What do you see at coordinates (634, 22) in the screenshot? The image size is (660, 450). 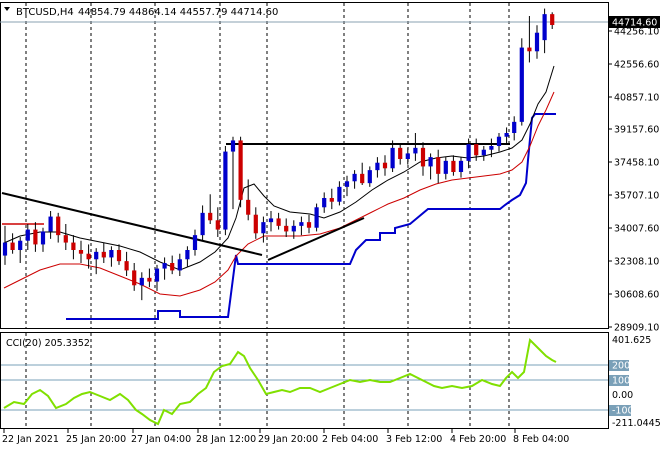 I see `current-price-tag: 44714.60` at bounding box center [634, 22].